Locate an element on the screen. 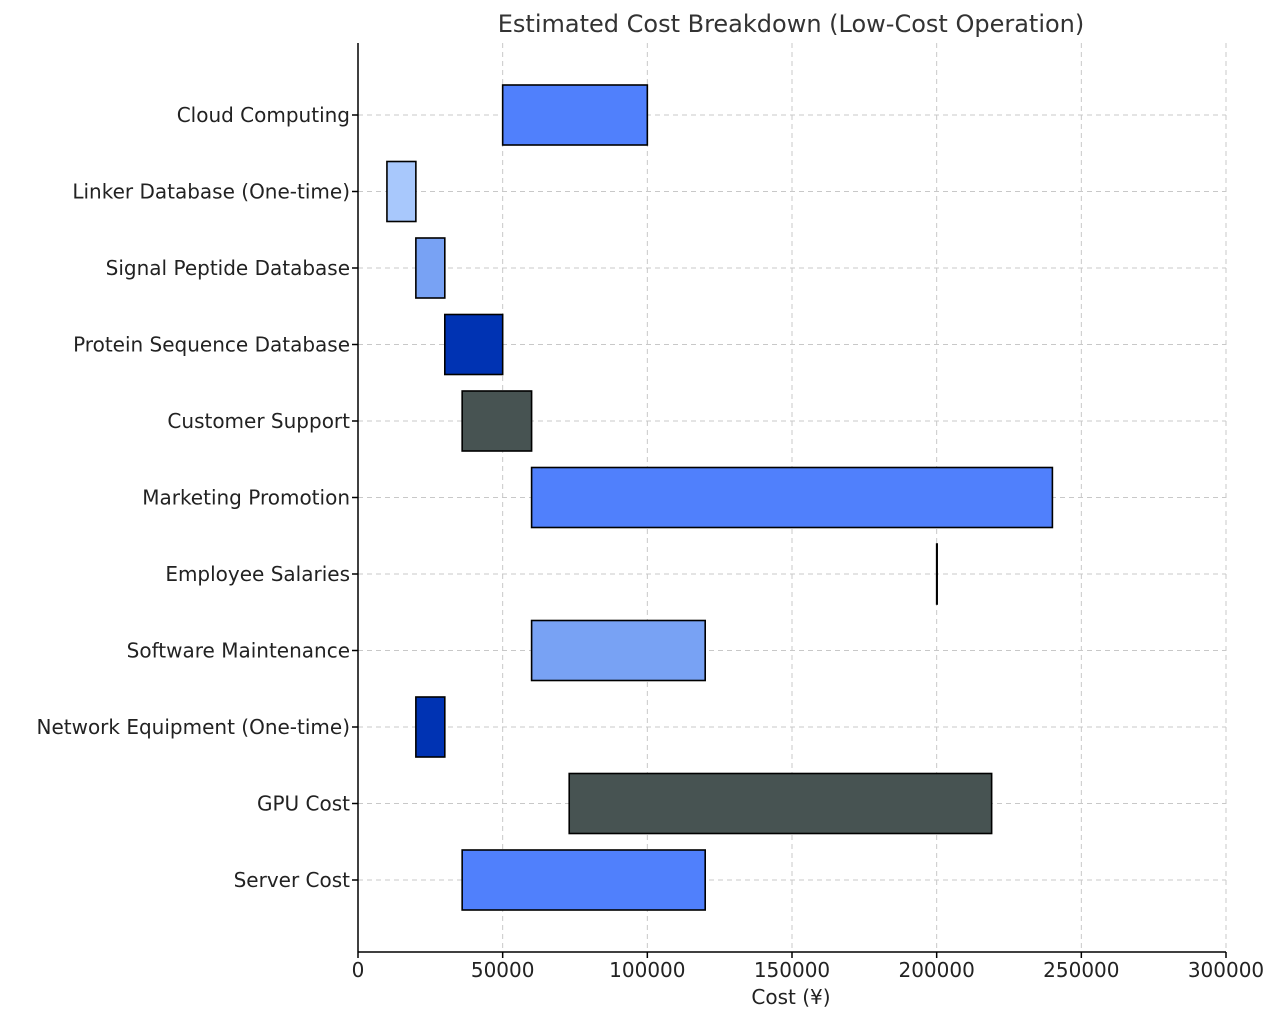 The image size is (1280, 1021). bar-marketing-promotion is located at coordinates (792, 497).